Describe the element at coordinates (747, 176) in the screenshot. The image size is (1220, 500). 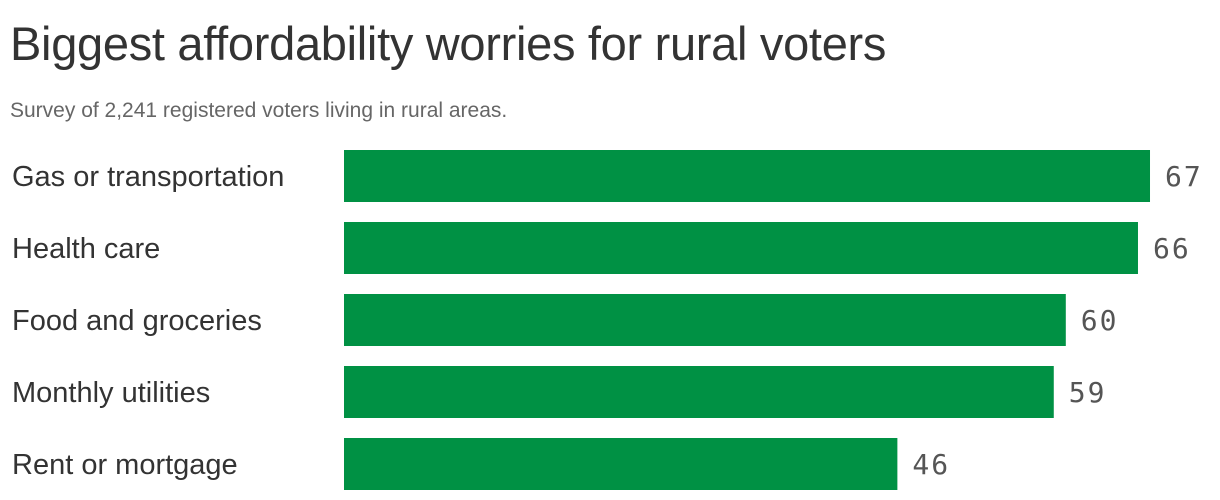
I see `bar-gas-or-transportation` at that location.